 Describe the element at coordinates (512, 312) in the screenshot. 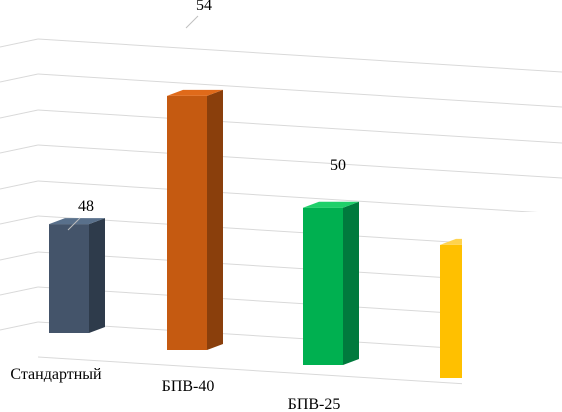

I see `overlay-box` at that location.